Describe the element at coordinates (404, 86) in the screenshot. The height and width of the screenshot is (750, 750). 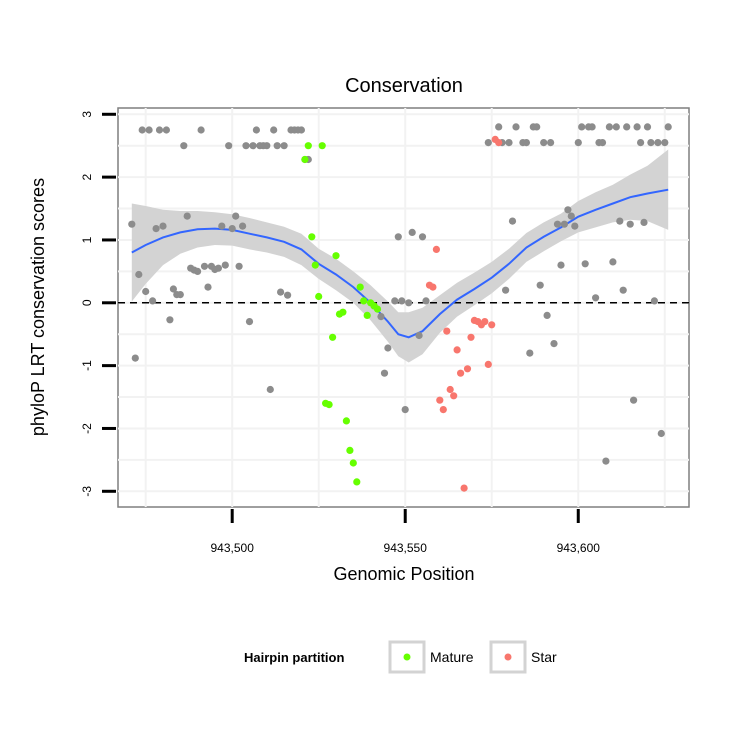
I see `chart-title: Conservation` at that location.